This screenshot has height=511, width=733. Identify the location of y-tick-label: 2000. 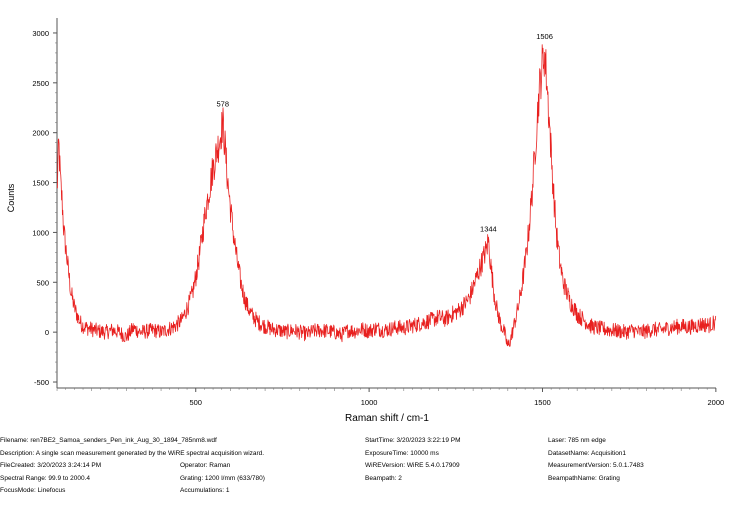
(40, 133).